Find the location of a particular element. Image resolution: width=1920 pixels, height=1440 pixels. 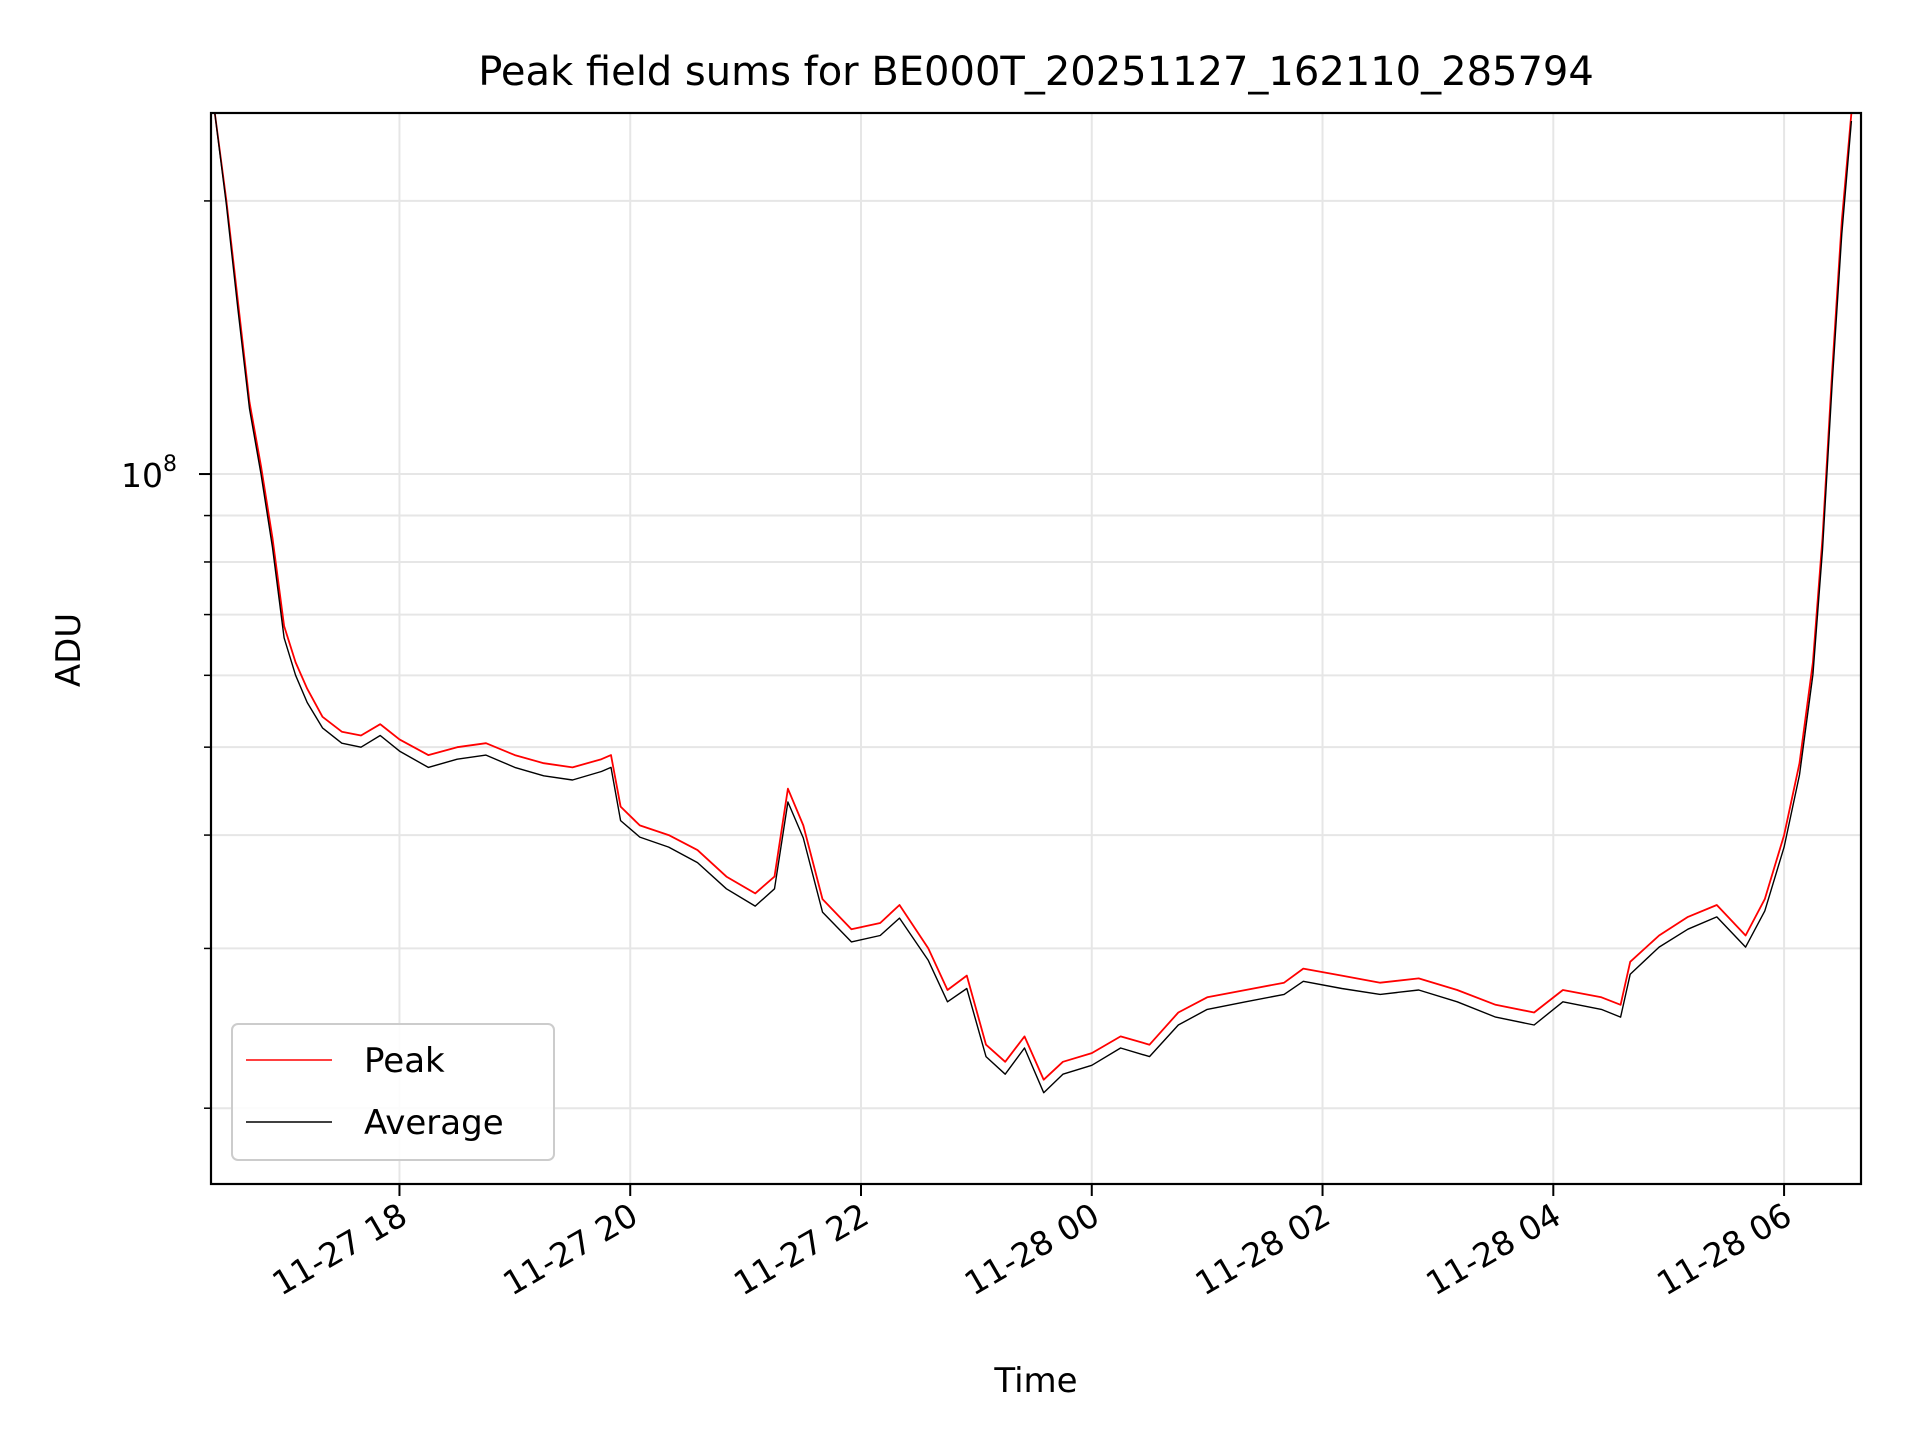

legend: Peak Average is located at coordinates (393, 1092).